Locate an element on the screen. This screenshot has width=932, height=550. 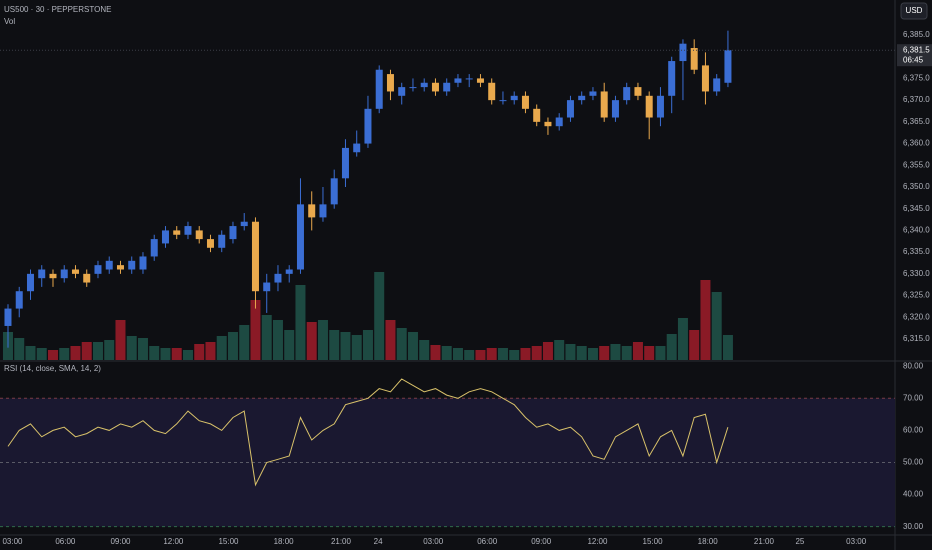
volume-label: Vol is located at coordinates (9, 21).